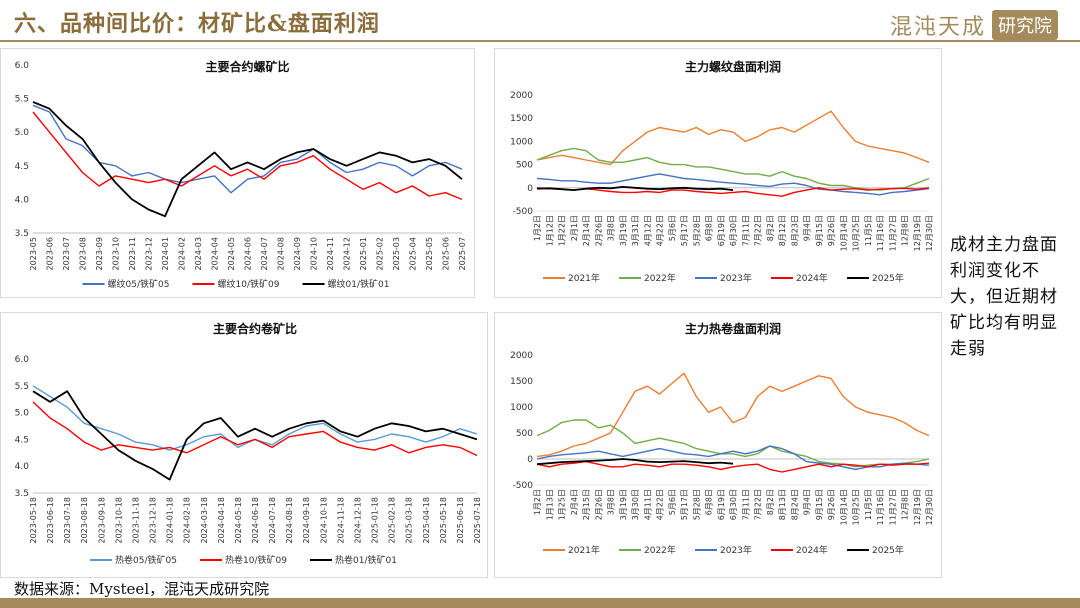  Describe the element at coordinates (359, 284) in the screenshot. I see `legend-label: 螺纹01/铁矿01` at that location.